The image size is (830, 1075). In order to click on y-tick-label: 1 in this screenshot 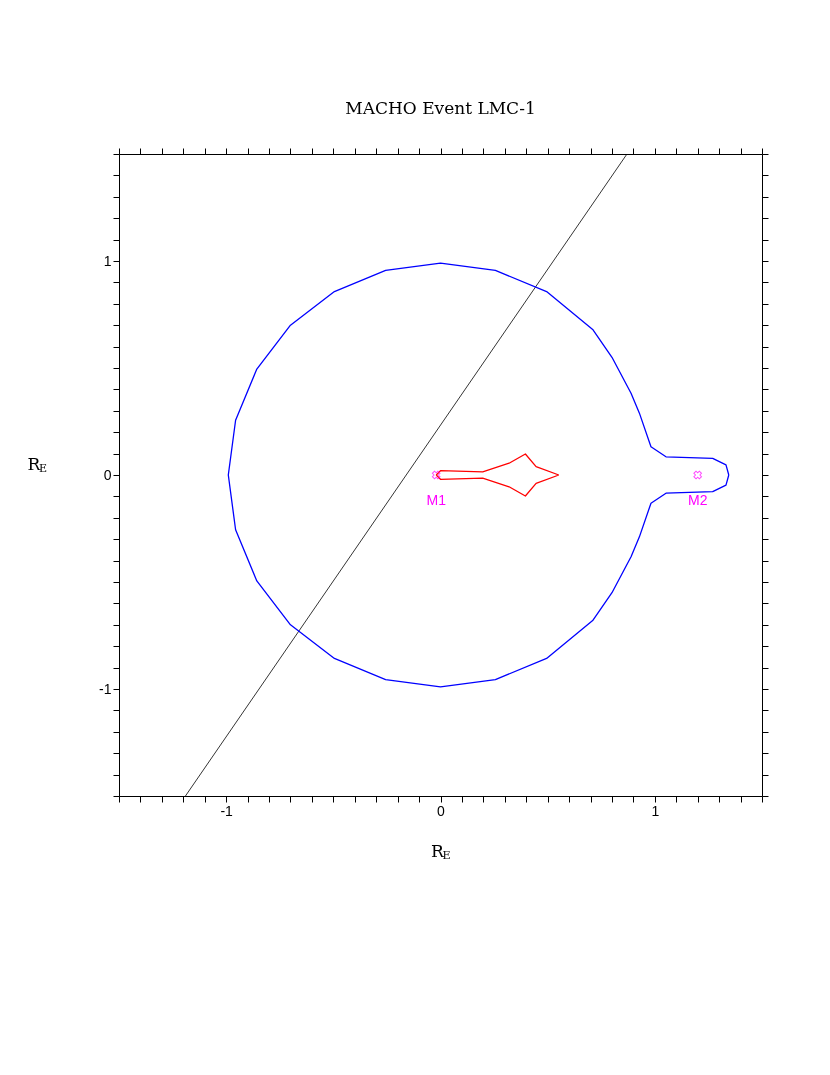, I will do `click(107, 260)`.